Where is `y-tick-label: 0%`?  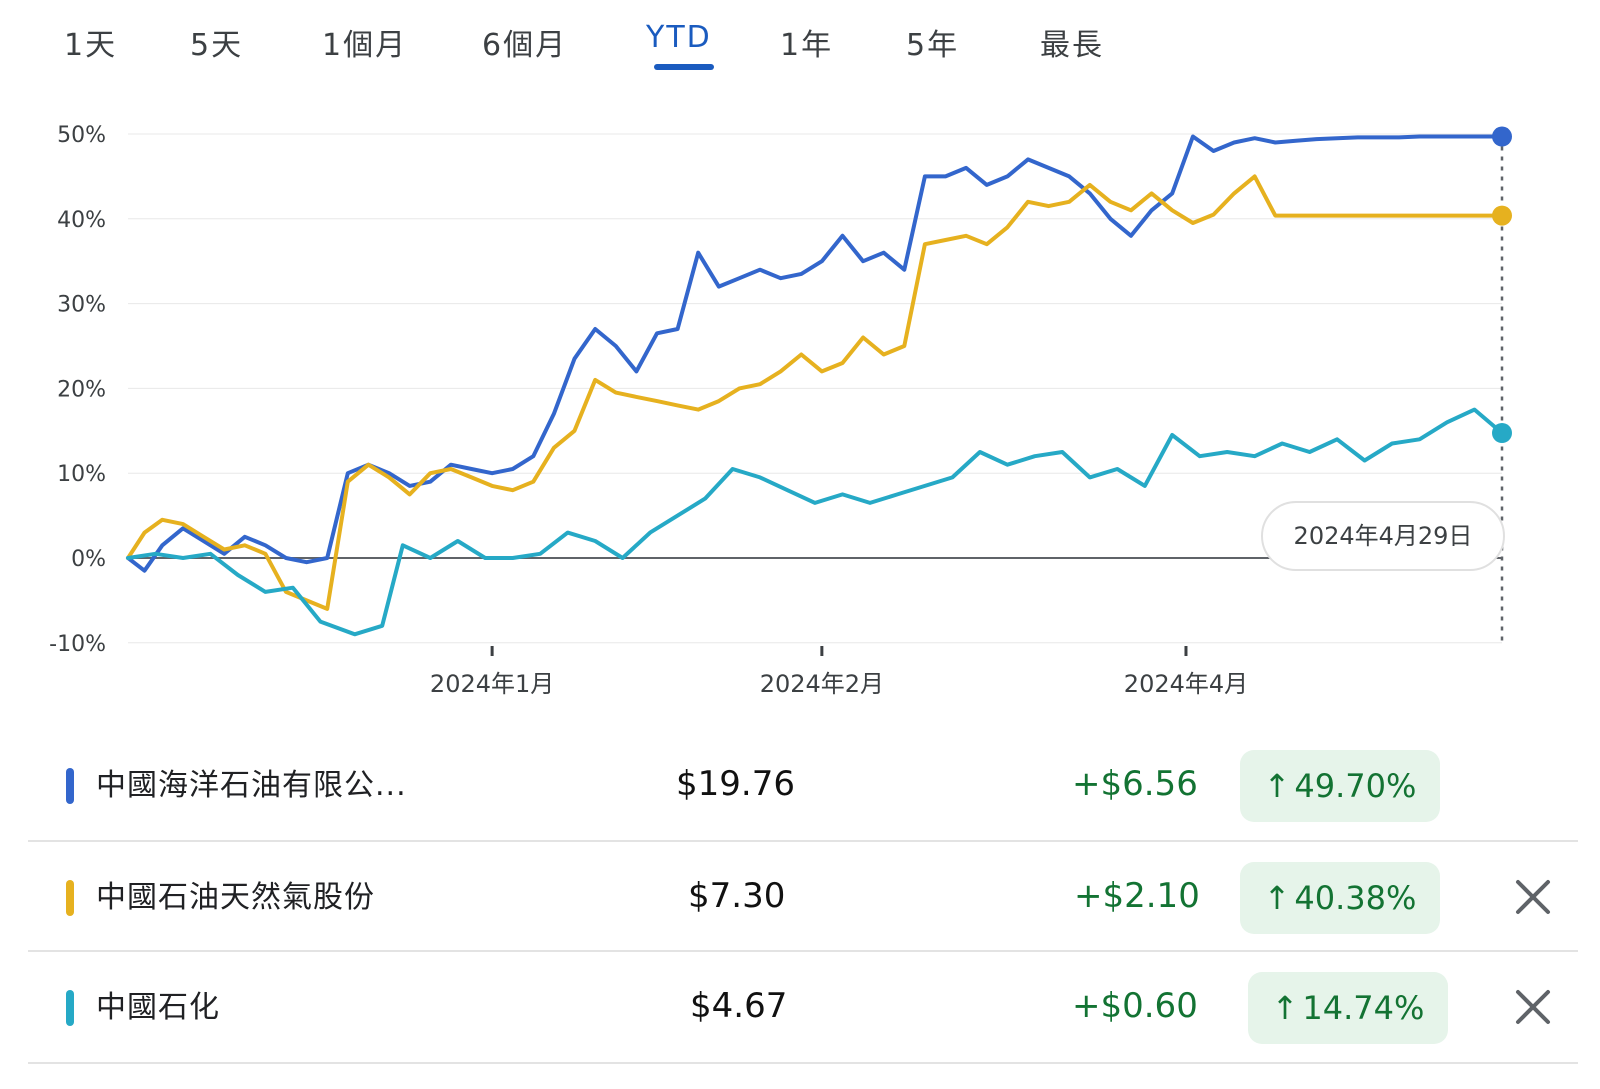
y-tick-label: 0% is located at coordinates (88, 559).